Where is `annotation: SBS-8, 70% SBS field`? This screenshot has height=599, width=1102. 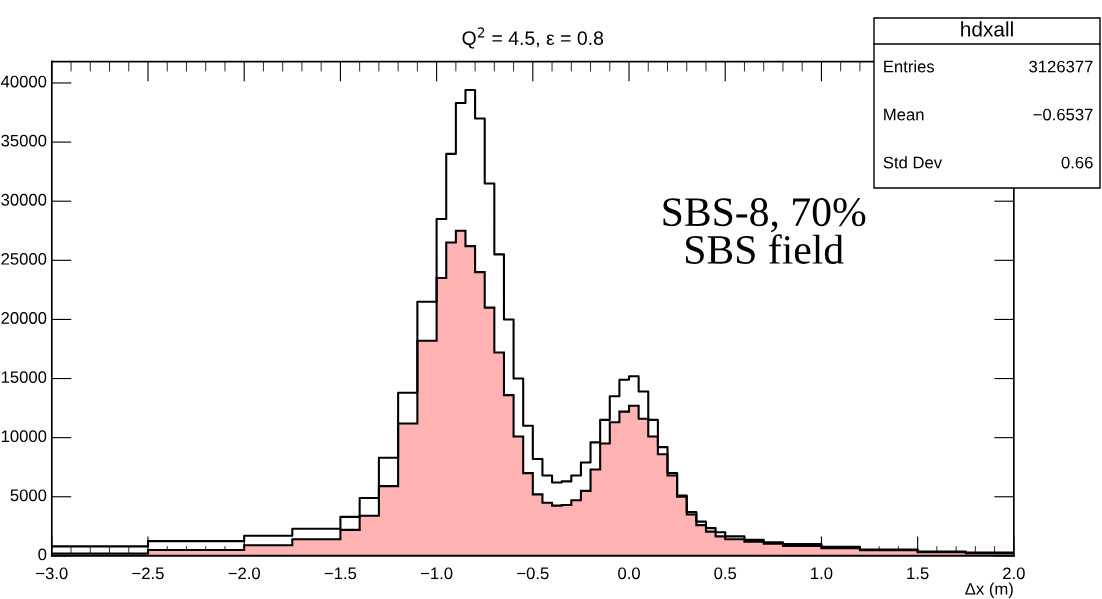
annotation: SBS-8, 70% SBS field is located at coordinates (764, 231).